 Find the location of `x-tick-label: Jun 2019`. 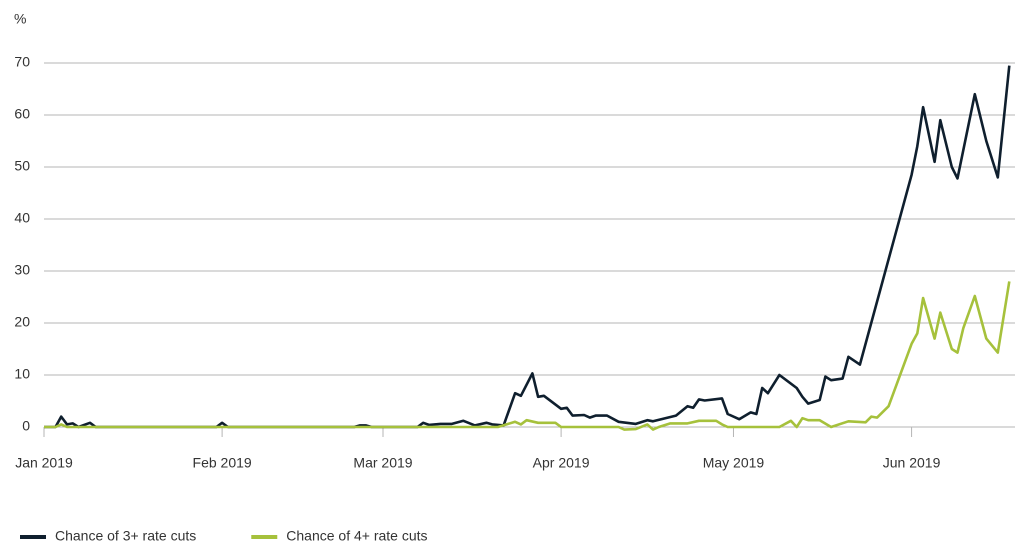

x-tick-label: Jun 2019 is located at coordinates (912, 463).